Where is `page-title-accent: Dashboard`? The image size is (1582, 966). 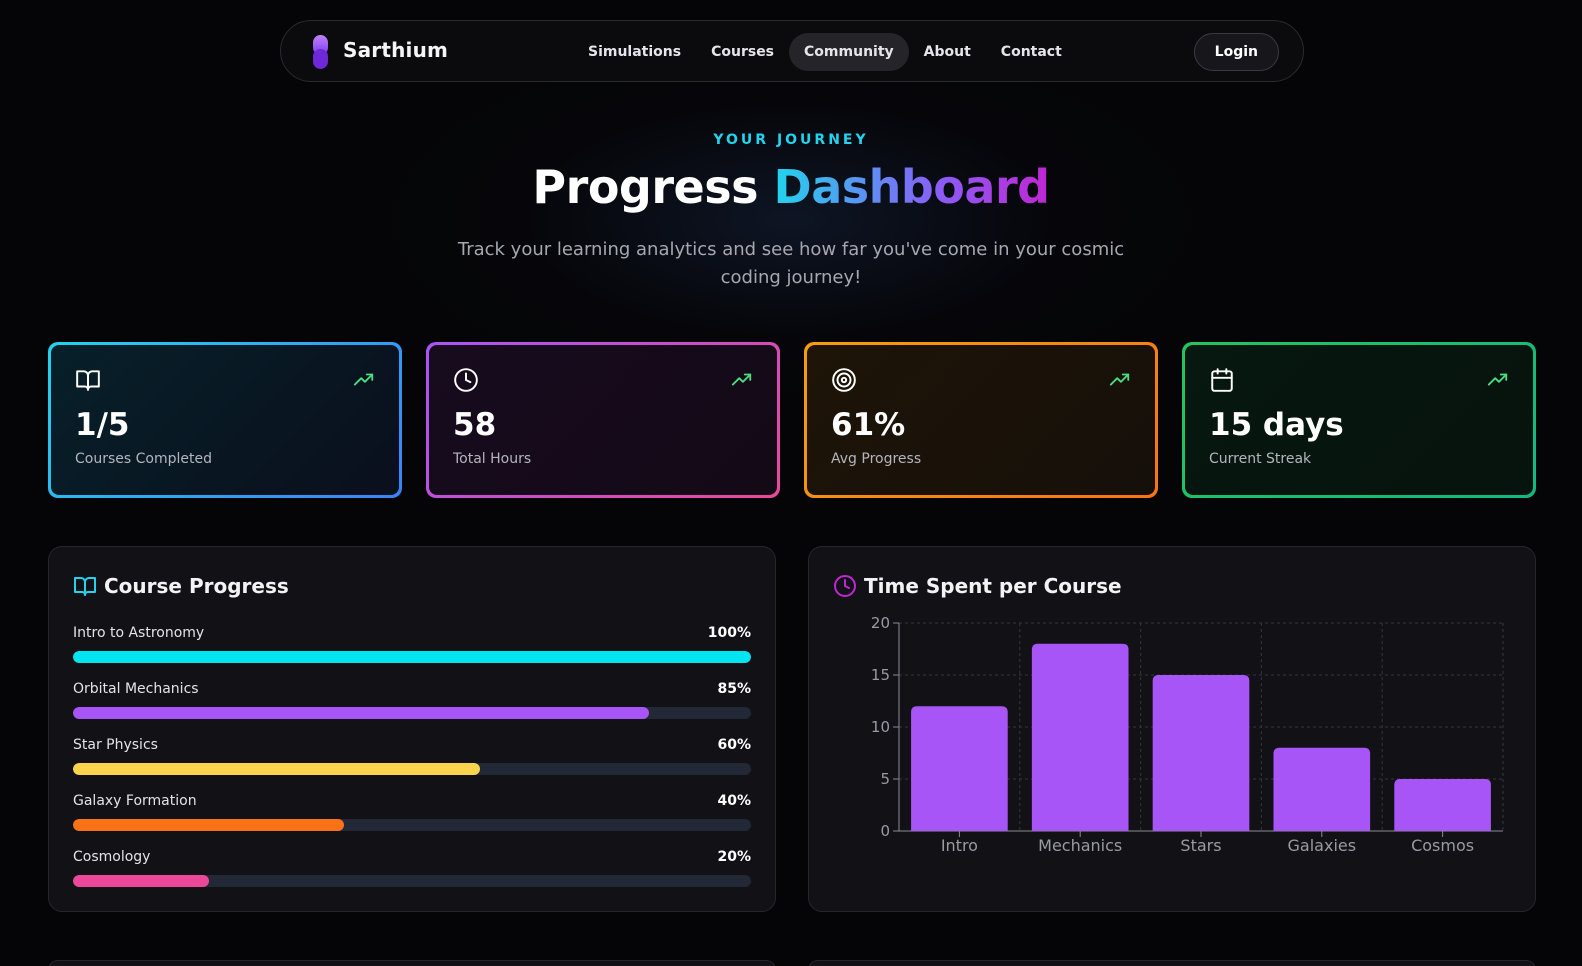 page-title-accent: Dashboard is located at coordinates (912, 187).